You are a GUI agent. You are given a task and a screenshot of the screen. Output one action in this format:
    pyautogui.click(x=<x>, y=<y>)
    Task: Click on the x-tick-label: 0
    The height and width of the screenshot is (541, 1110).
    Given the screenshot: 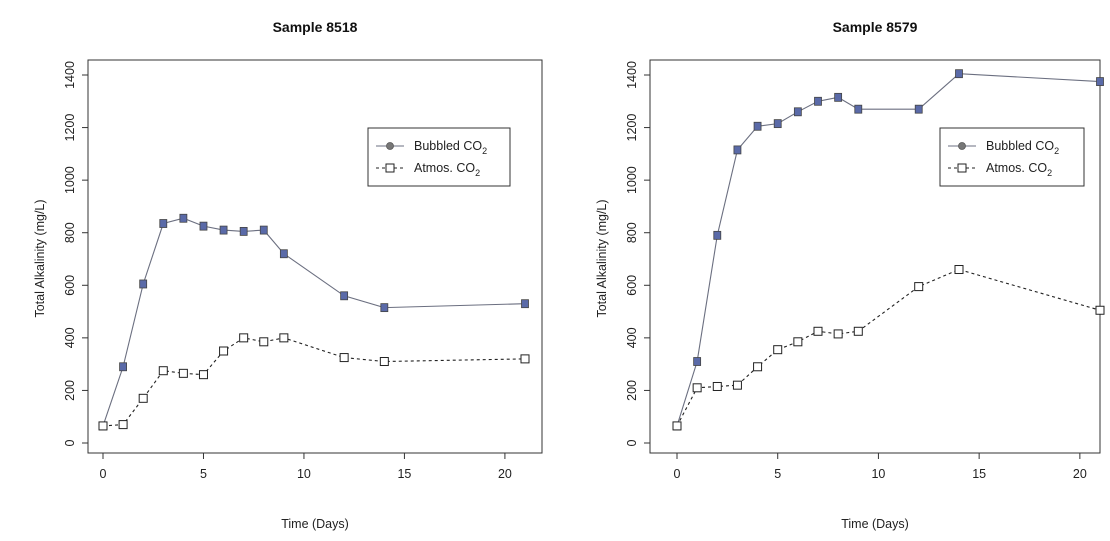 What is the action you would take?
    pyautogui.click(x=677, y=474)
    